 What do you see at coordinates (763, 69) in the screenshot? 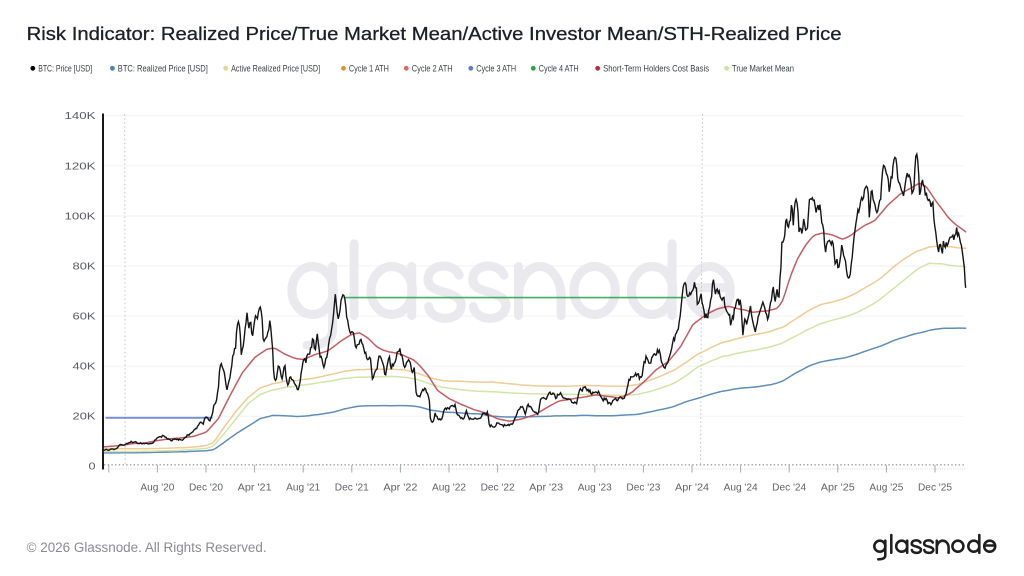
I see `svg-text: True Market Mean` at bounding box center [763, 69].